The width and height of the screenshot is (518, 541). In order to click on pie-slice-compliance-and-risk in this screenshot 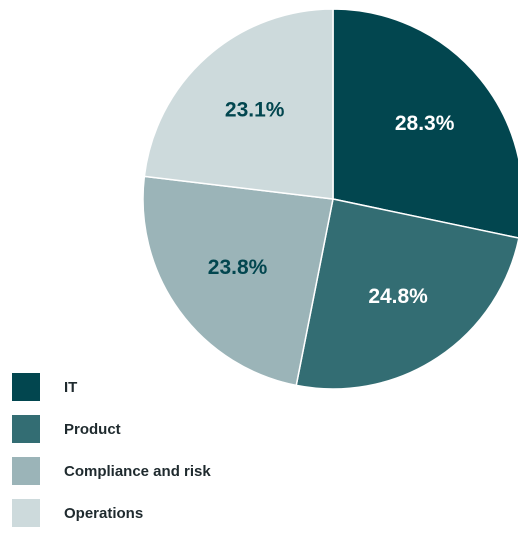, I will do `click(238, 281)`.